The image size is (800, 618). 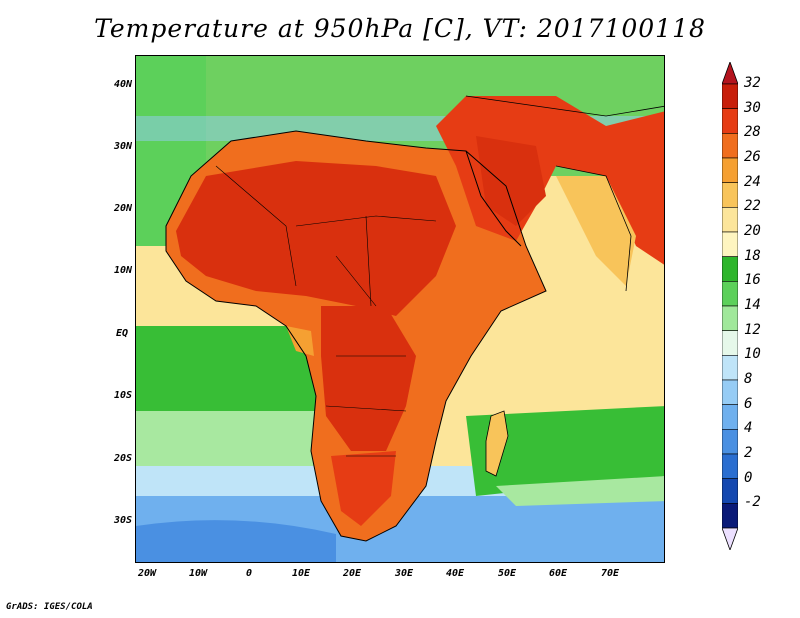 I want to click on lat-label-40n: 40N, so click(x=122, y=84).